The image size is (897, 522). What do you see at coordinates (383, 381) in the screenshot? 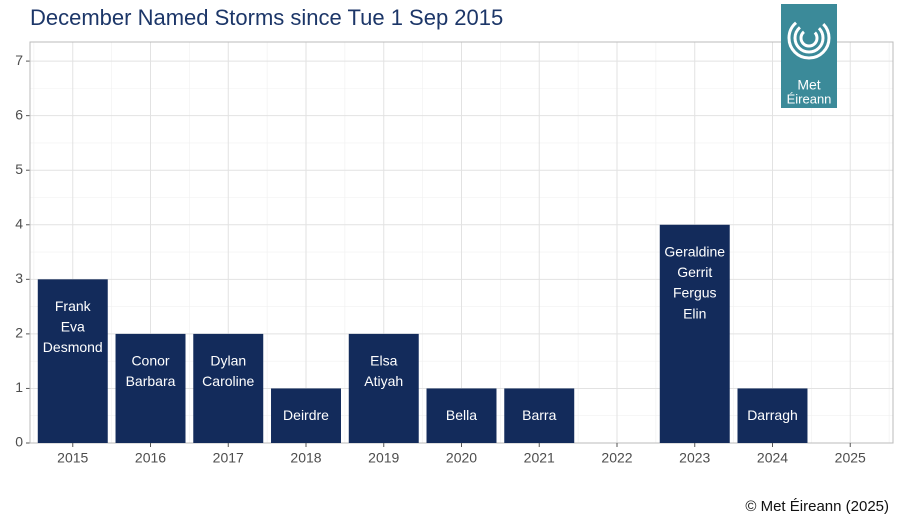
I see `storm-name: Atiyah` at bounding box center [383, 381].